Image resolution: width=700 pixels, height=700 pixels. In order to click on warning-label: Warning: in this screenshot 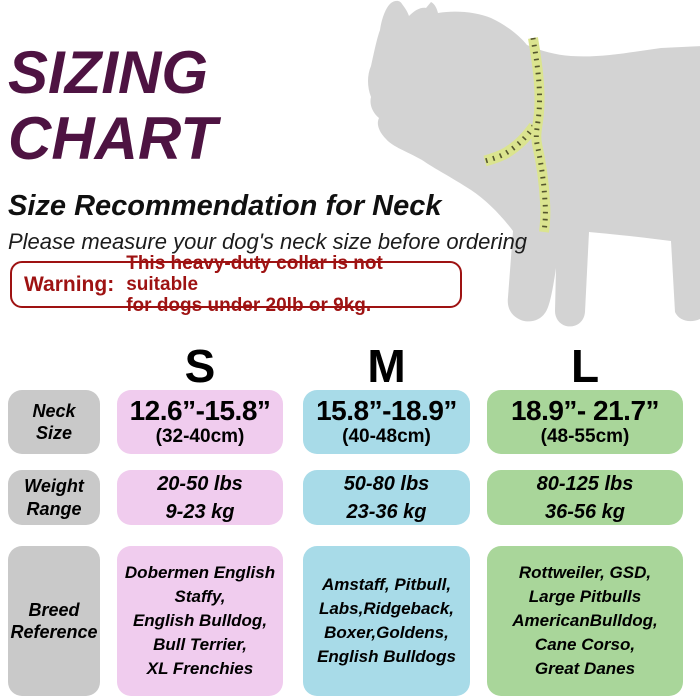, I will do `click(69, 284)`.